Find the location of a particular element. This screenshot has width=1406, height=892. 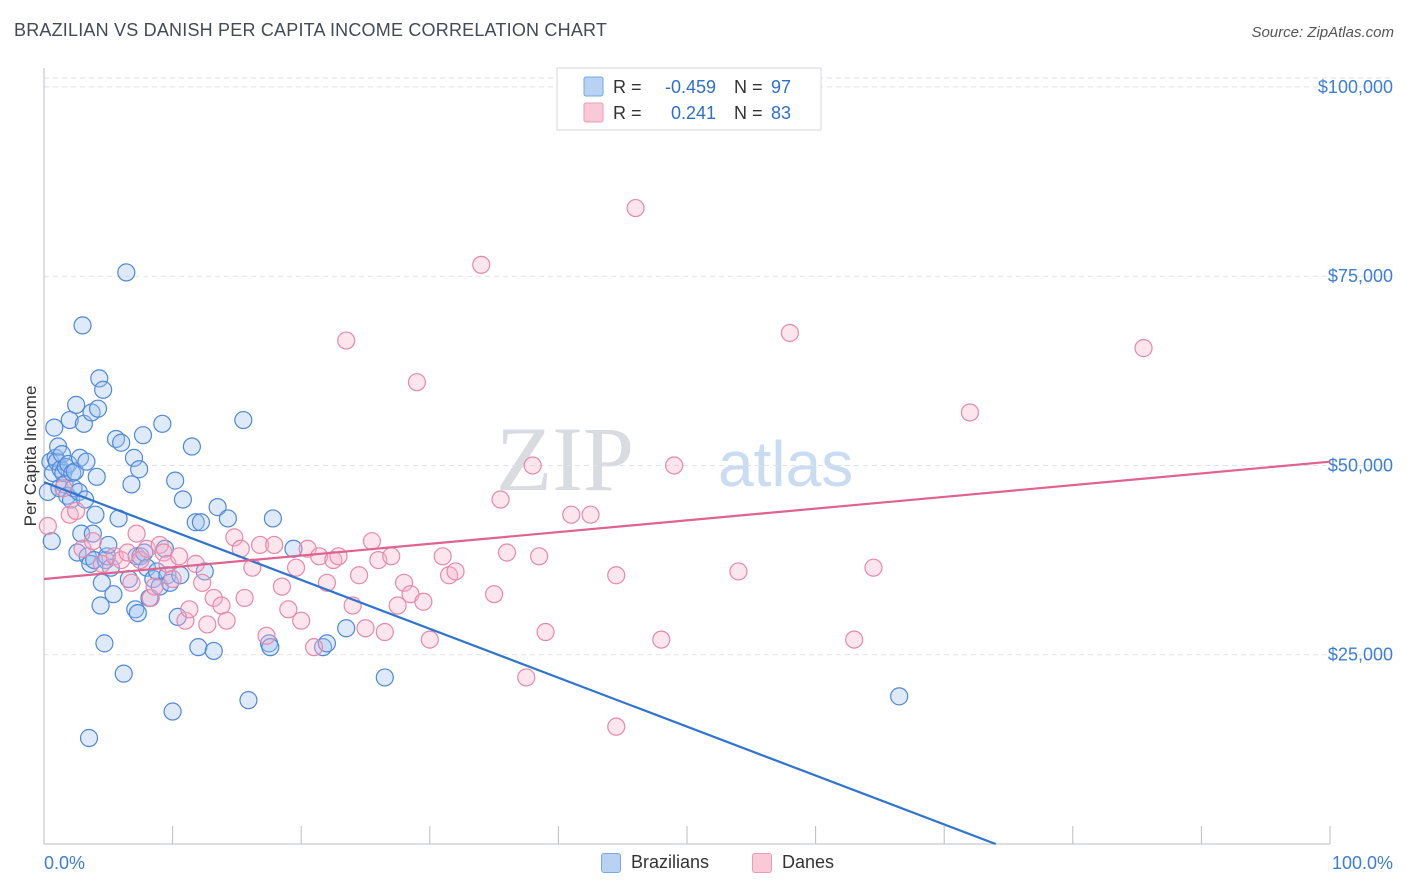

legend-swatch-blue is located at coordinates (593, 86).